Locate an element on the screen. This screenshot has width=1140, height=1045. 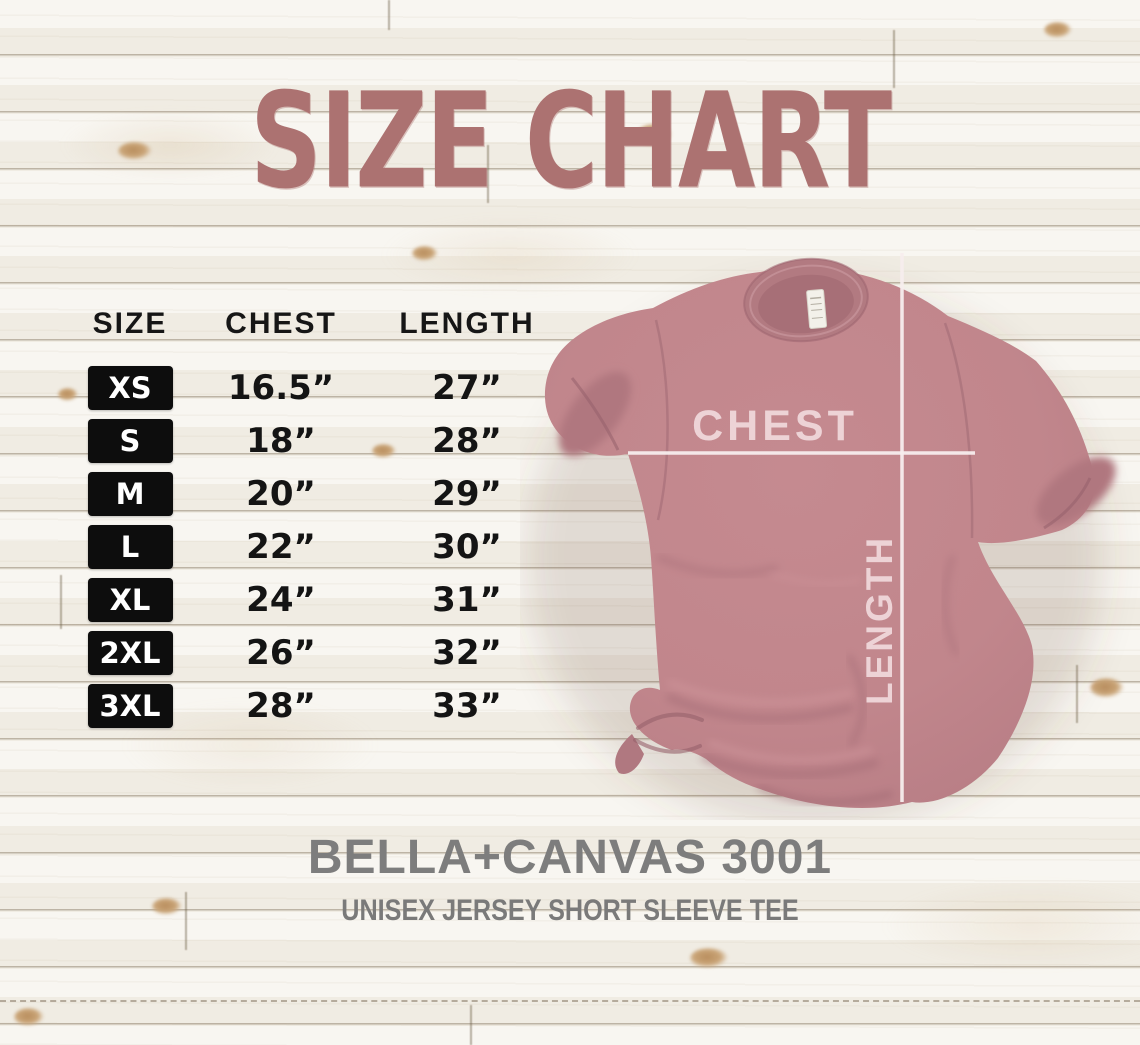
chest-value: 28” is located at coordinates (281, 706).